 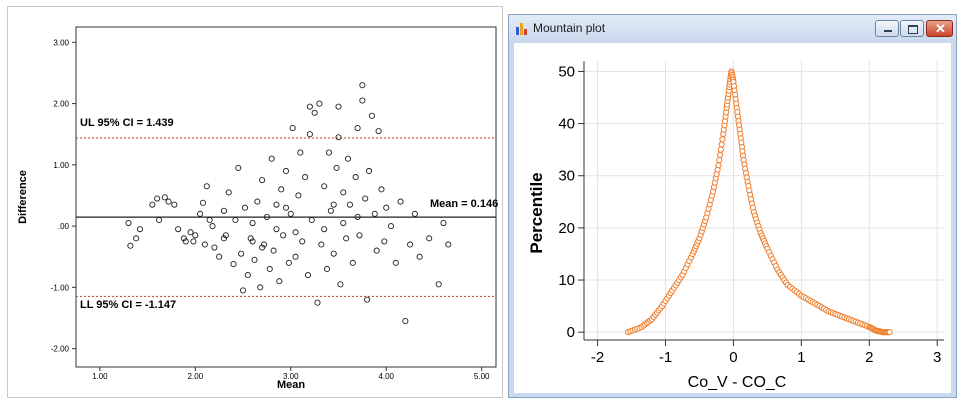 I want to click on x-axis-label: Co_V - CO_C, so click(x=737, y=382).